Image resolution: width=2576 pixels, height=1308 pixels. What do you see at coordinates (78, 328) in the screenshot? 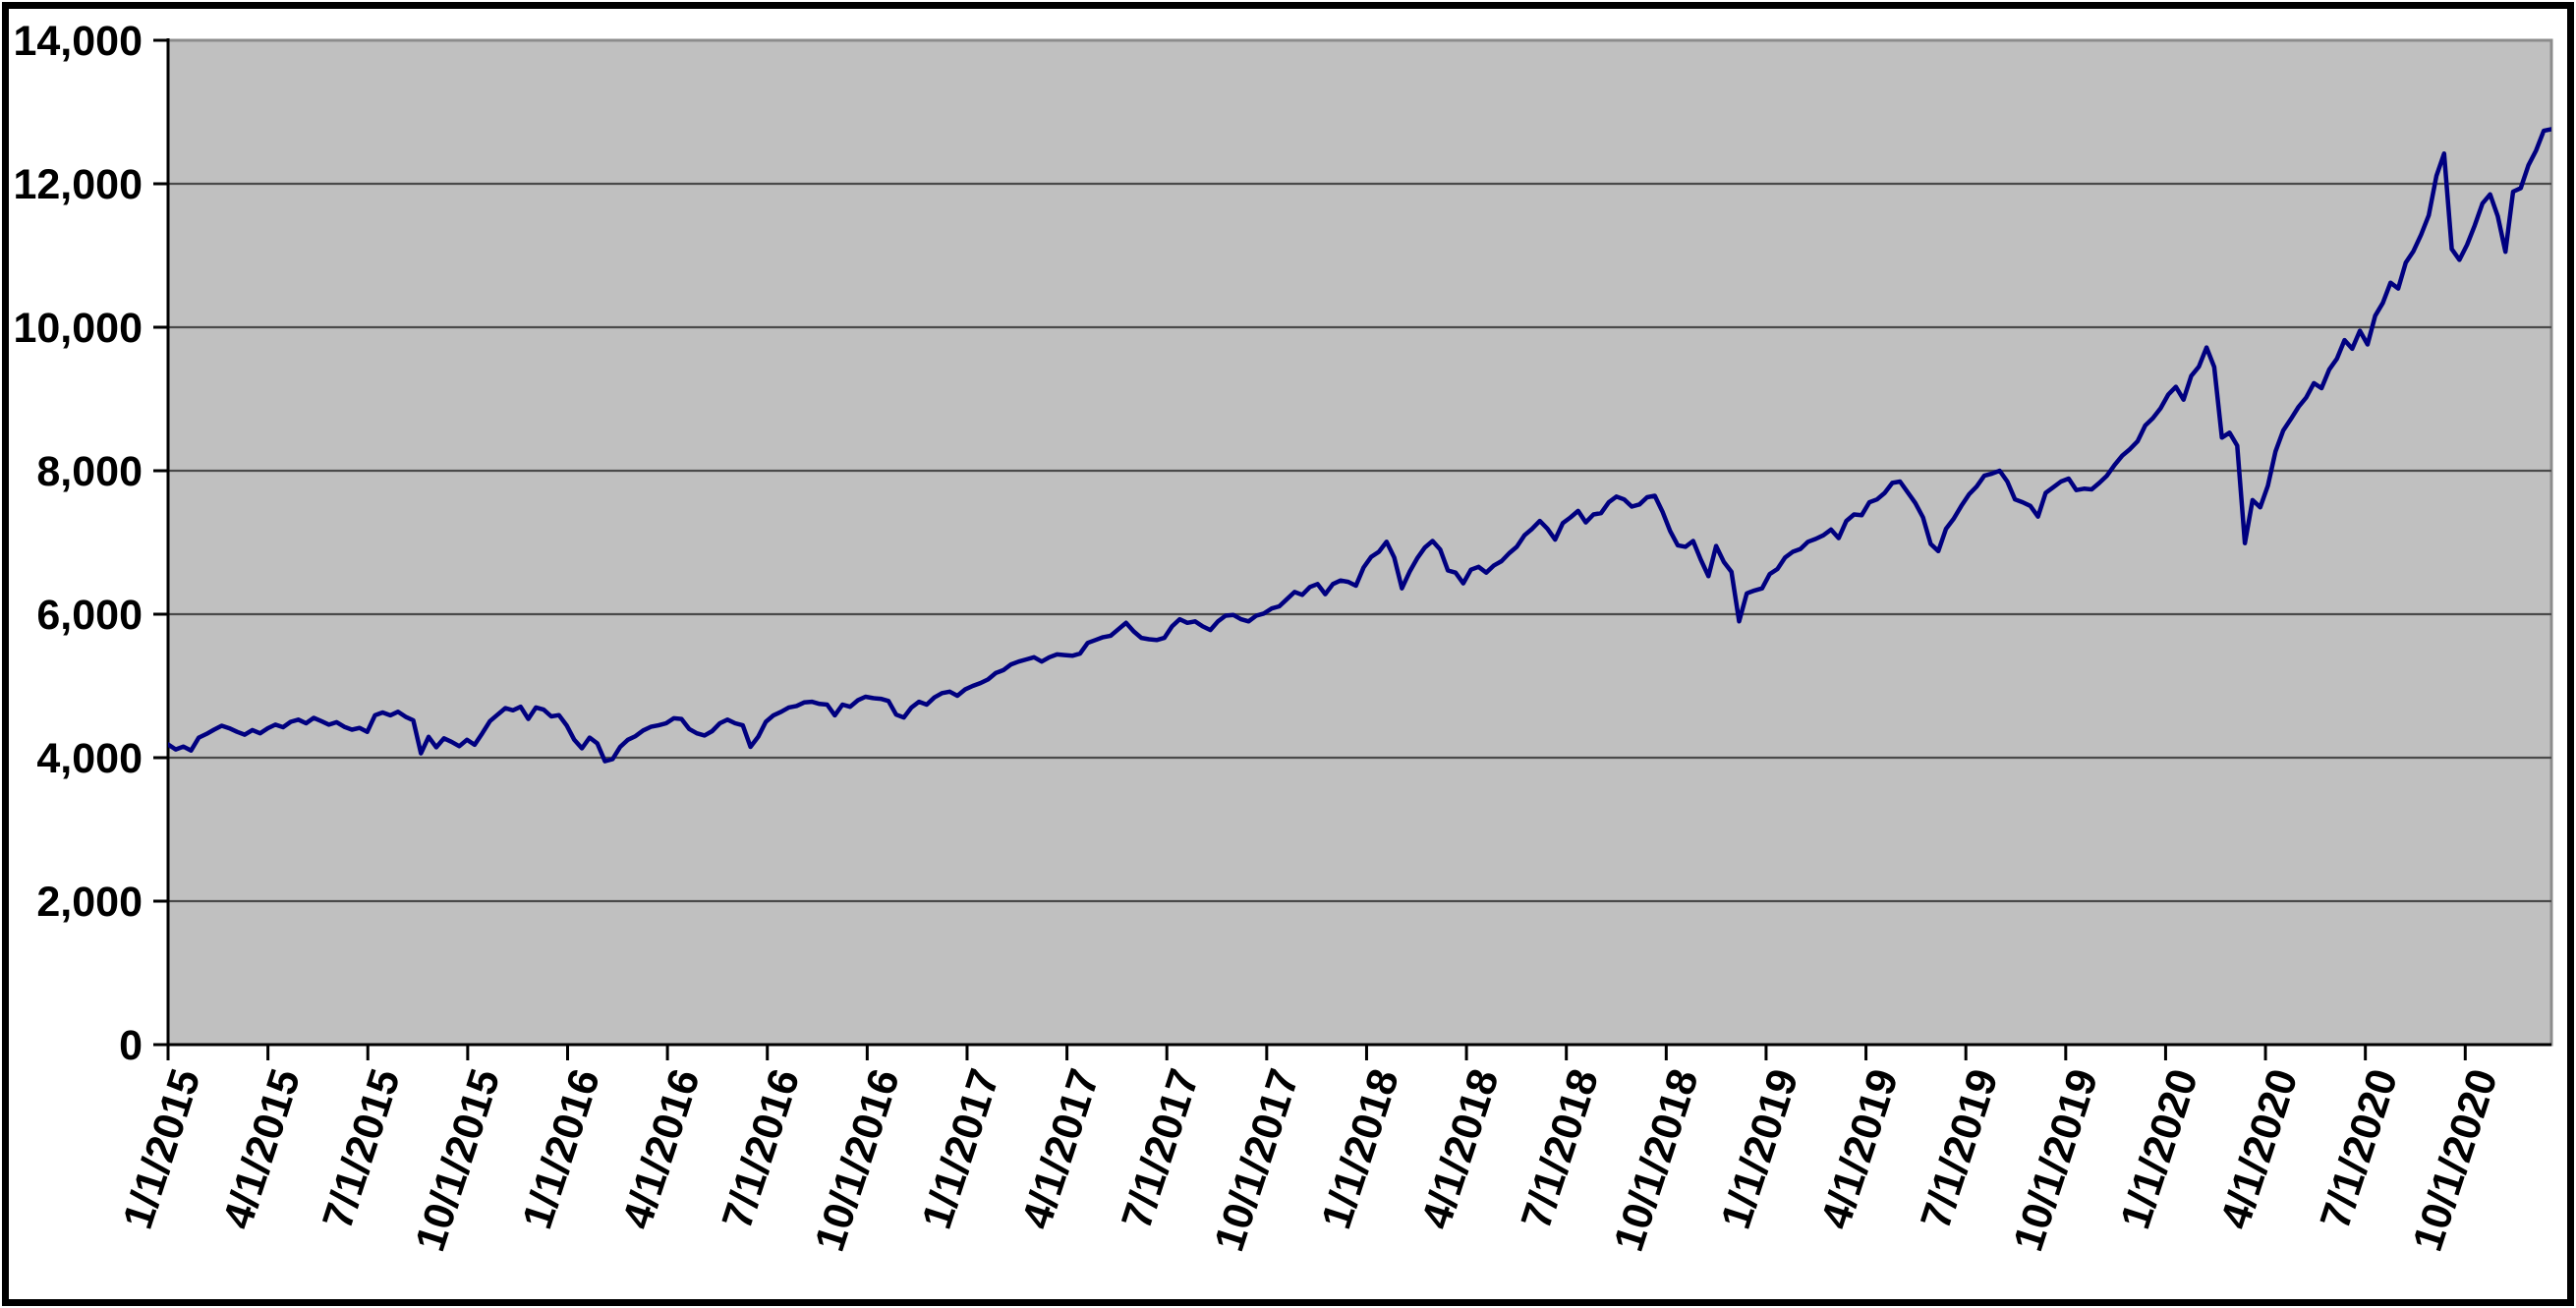
I see `y-axis-label: 10,000` at bounding box center [78, 328].